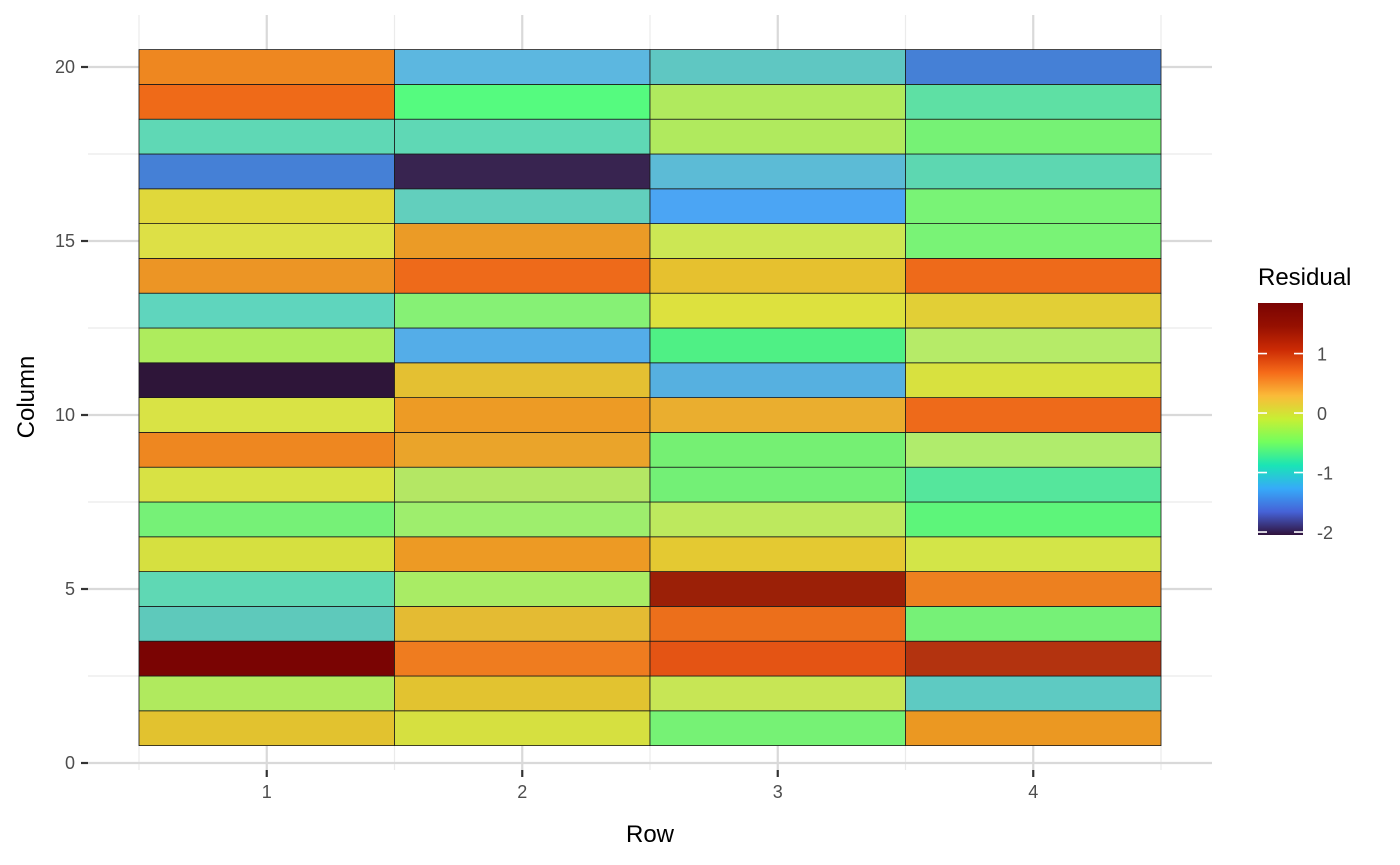 The image size is (1400, 865). Describe the element at coordinates (522, 792) in the screenshot. I see `x-tick-label: 2` at that location.